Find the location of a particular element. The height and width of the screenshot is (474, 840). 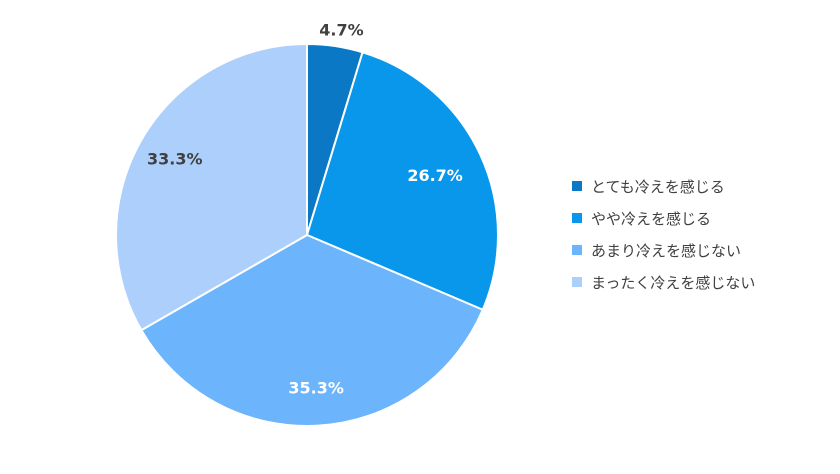

legend-label: まったく冷えを感じない is located at coordinates (673, 282).